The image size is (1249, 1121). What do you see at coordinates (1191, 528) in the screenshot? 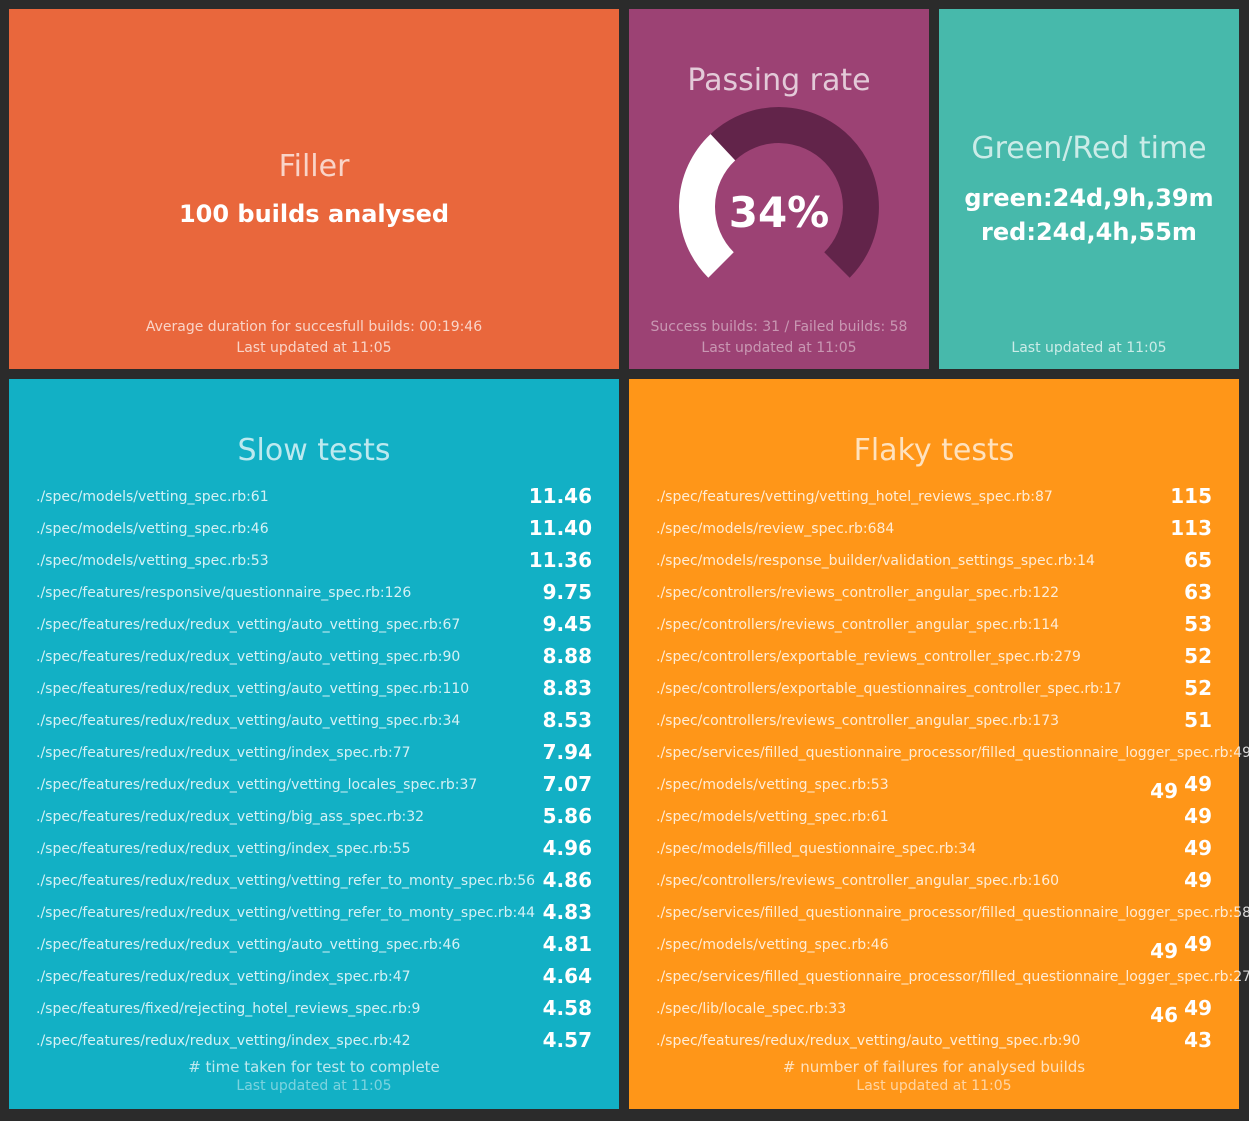
I see `test-value: 113` at bounding box center [1191, 528].